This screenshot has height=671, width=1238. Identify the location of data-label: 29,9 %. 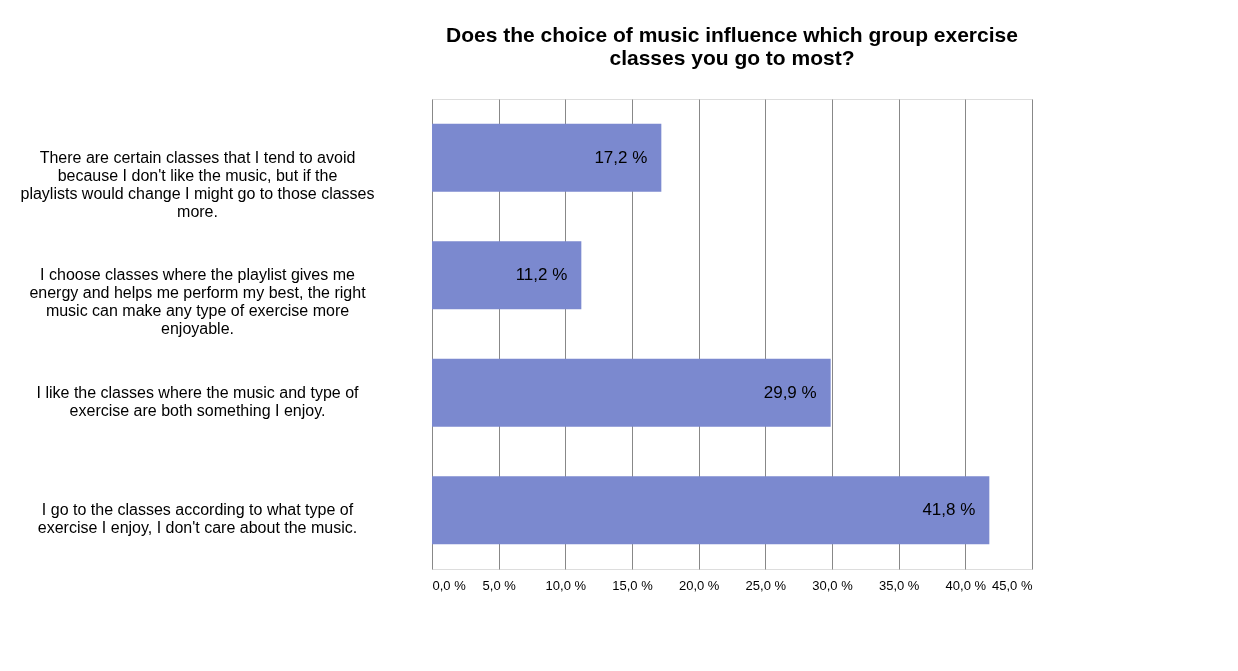
(790, 392).